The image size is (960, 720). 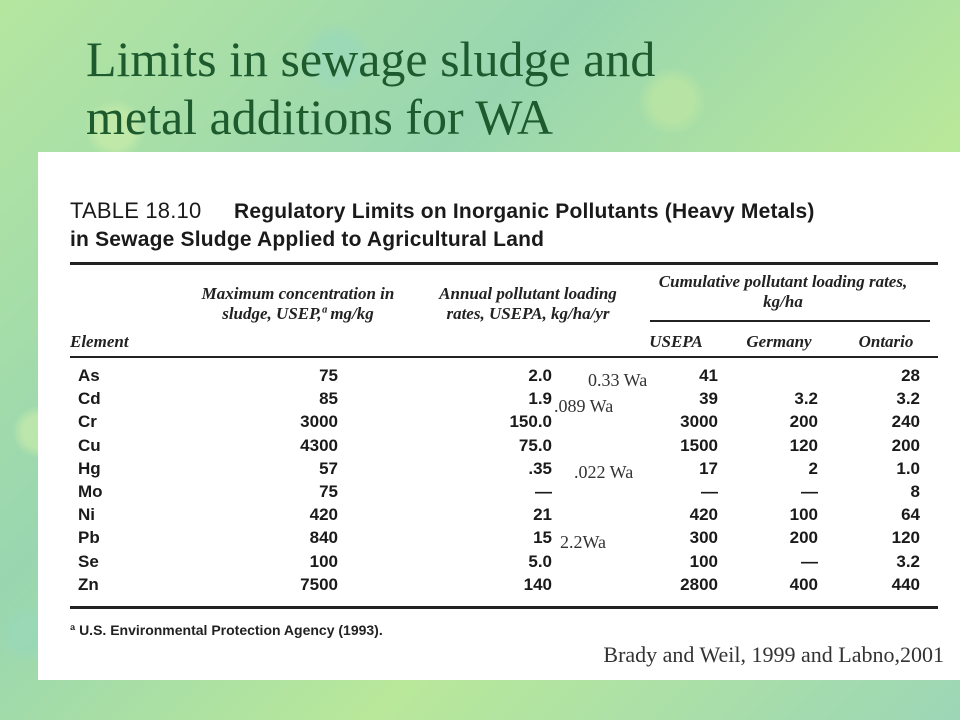 I want to click on cell-usepa: —, so click(x=709, y=491).